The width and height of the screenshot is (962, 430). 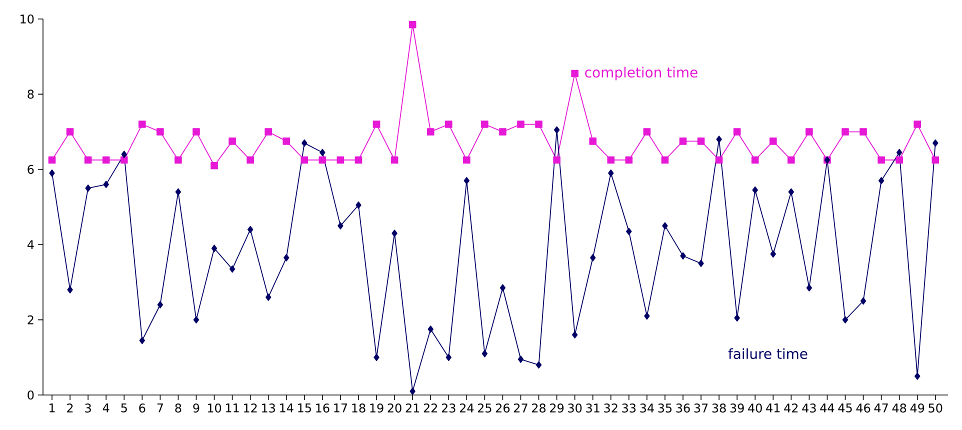 What do you see at coordinates (503, 408) in the screenshot?
I see `x-tick-label: 26` at bounding box center [503, 408].